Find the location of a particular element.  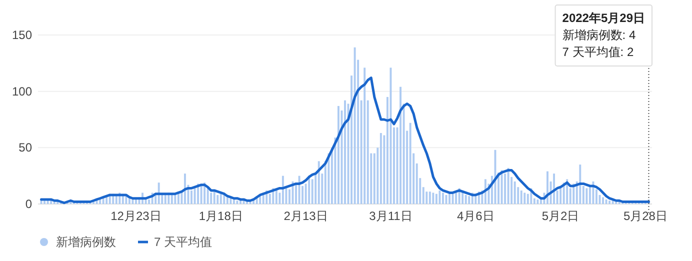

tooltip: 2022年5月29日 新增病例数: 4 7 天平均值: 2 is located at coordinates (603, 35).